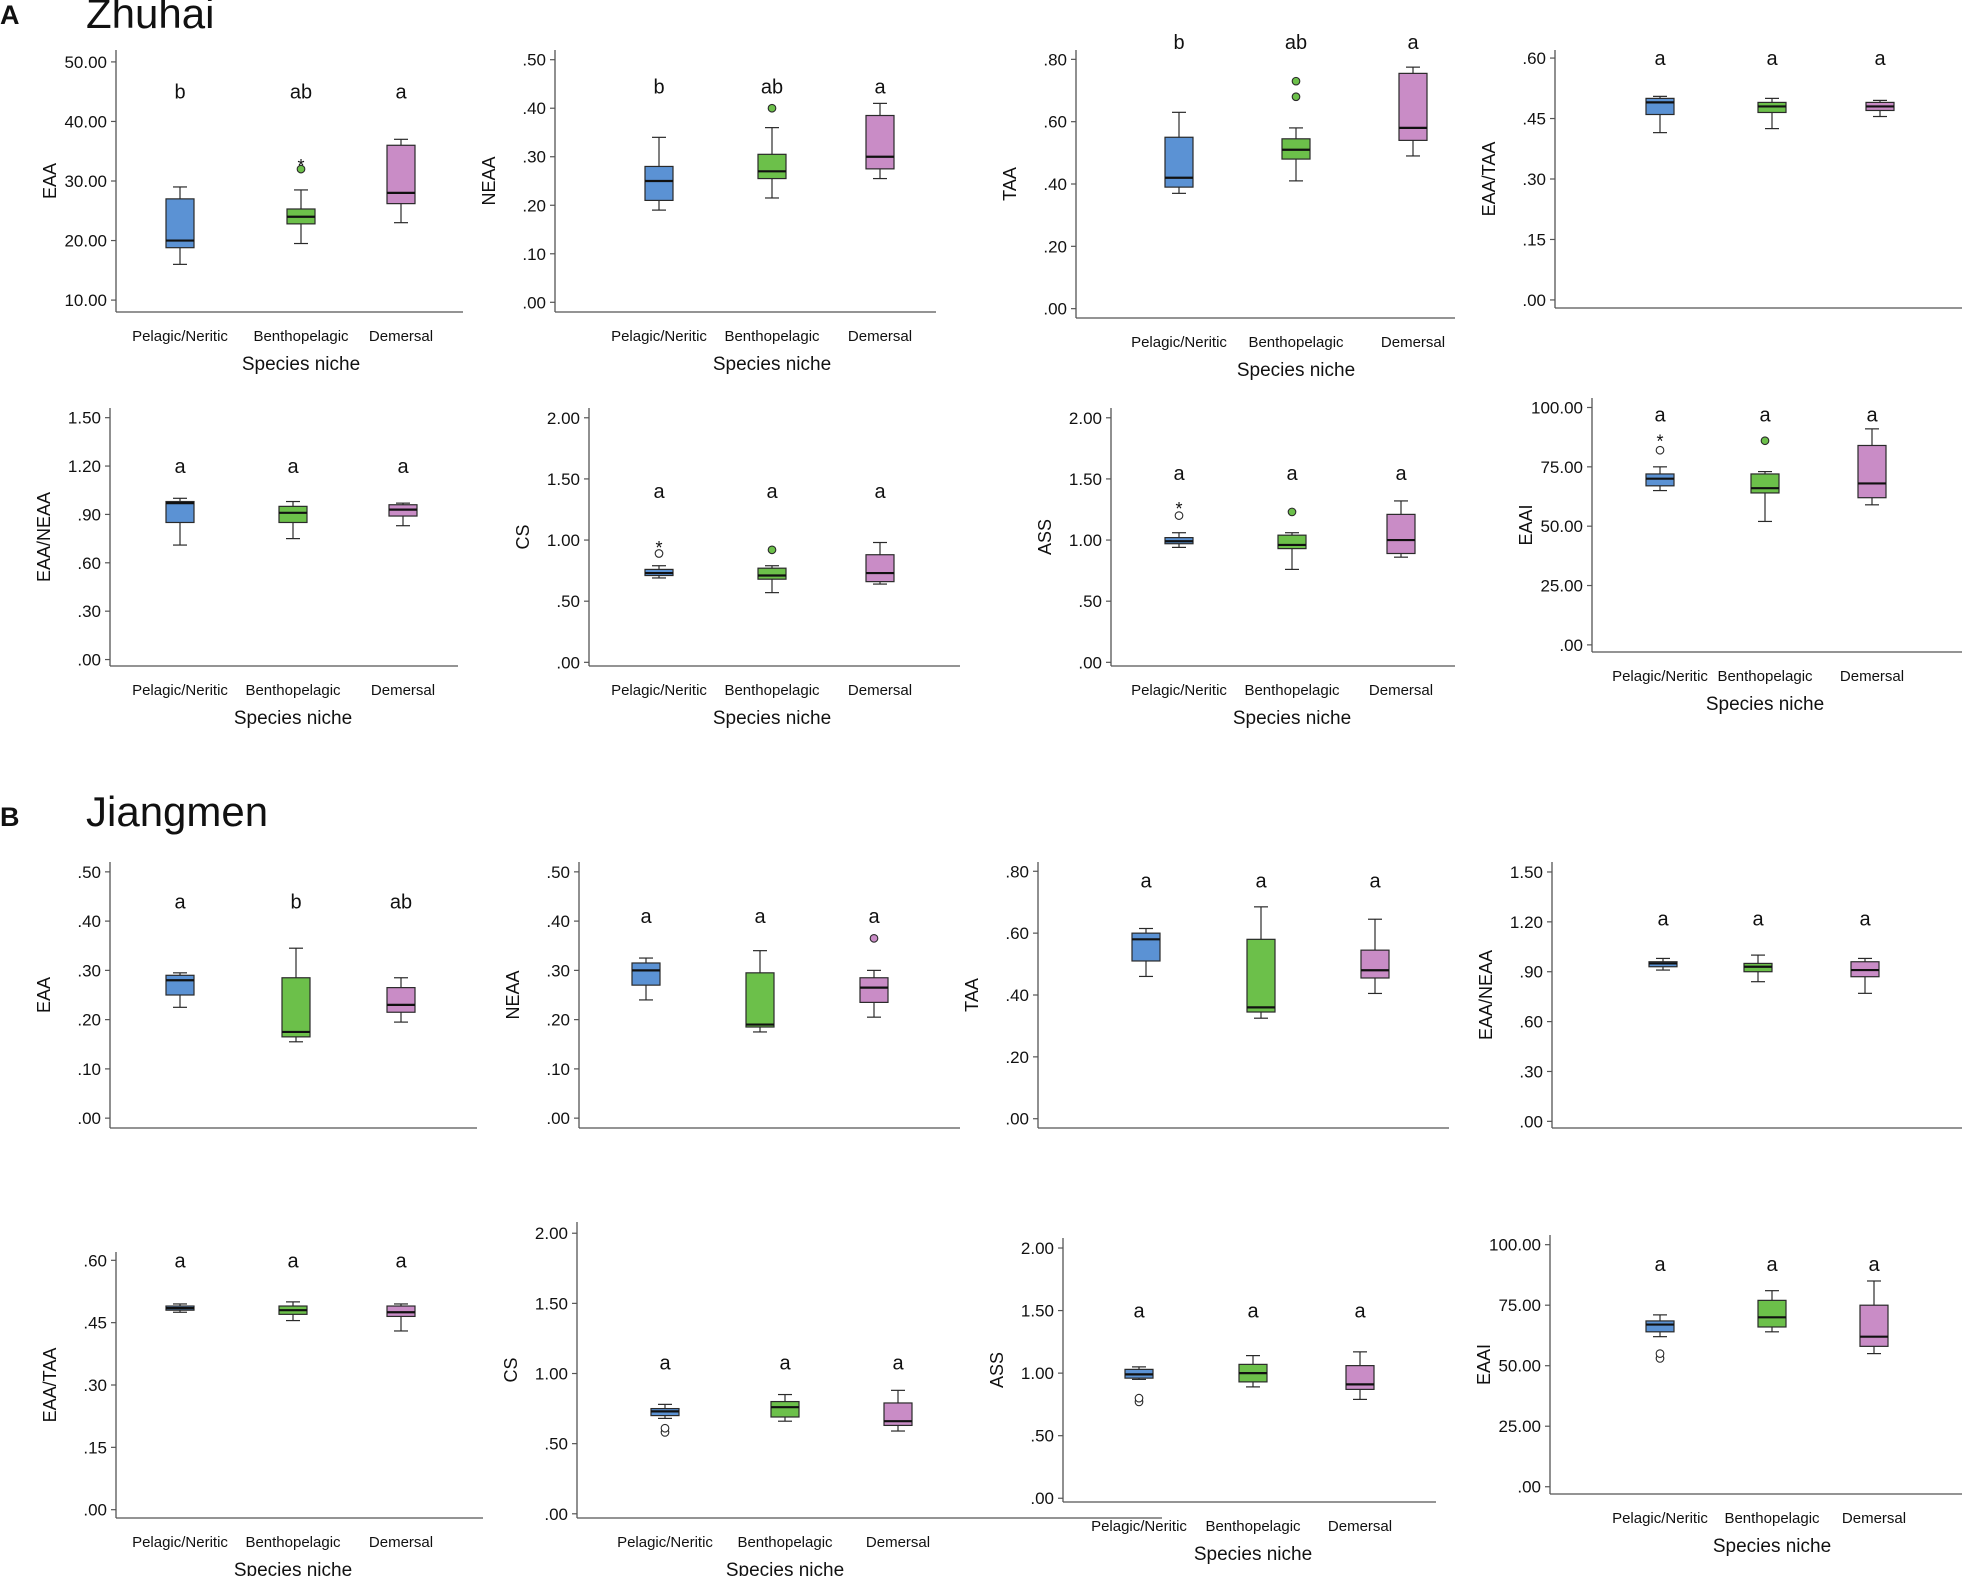  I want to click on panel-a-eaa-neaa-pelagic-box, so click(180, 512).